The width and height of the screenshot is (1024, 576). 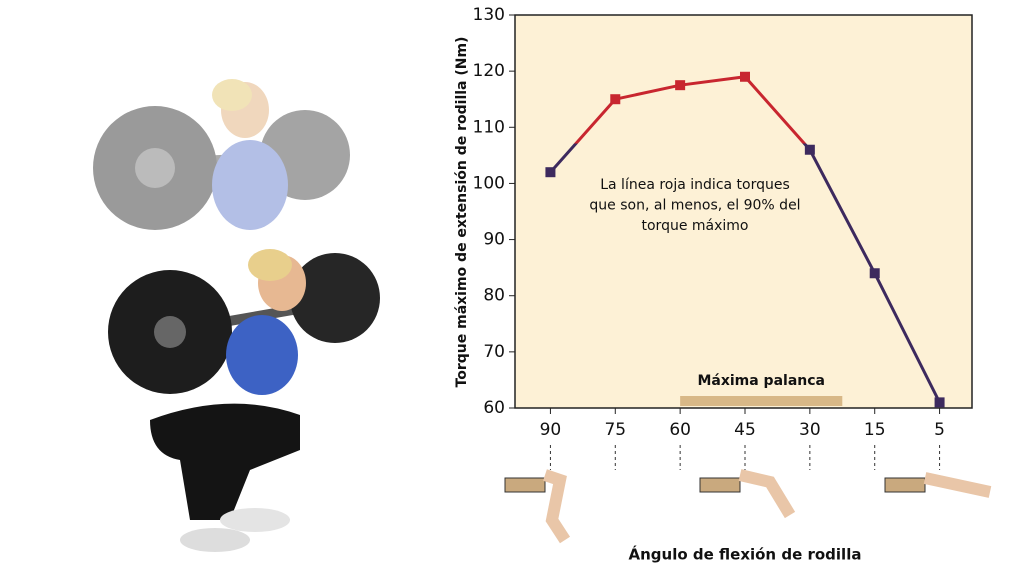 I want to click on annotation: que son, al menos, el 90% del, so click(x=694, y=206).